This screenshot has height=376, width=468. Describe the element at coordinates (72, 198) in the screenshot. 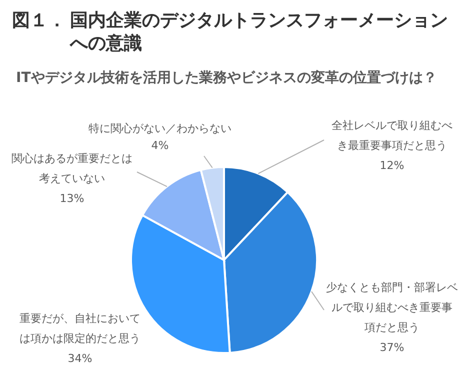

I see `data-label: 13%` at that location.